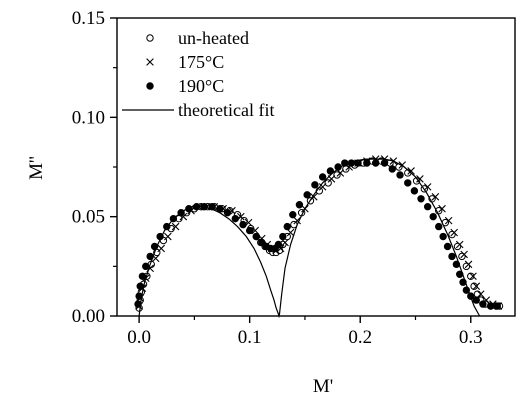 The image size is (528, 406). What do you see at coordinates (201, 62) in the screenshot?
I see `legend-label: 175°C` at bounding box center [201, 62].